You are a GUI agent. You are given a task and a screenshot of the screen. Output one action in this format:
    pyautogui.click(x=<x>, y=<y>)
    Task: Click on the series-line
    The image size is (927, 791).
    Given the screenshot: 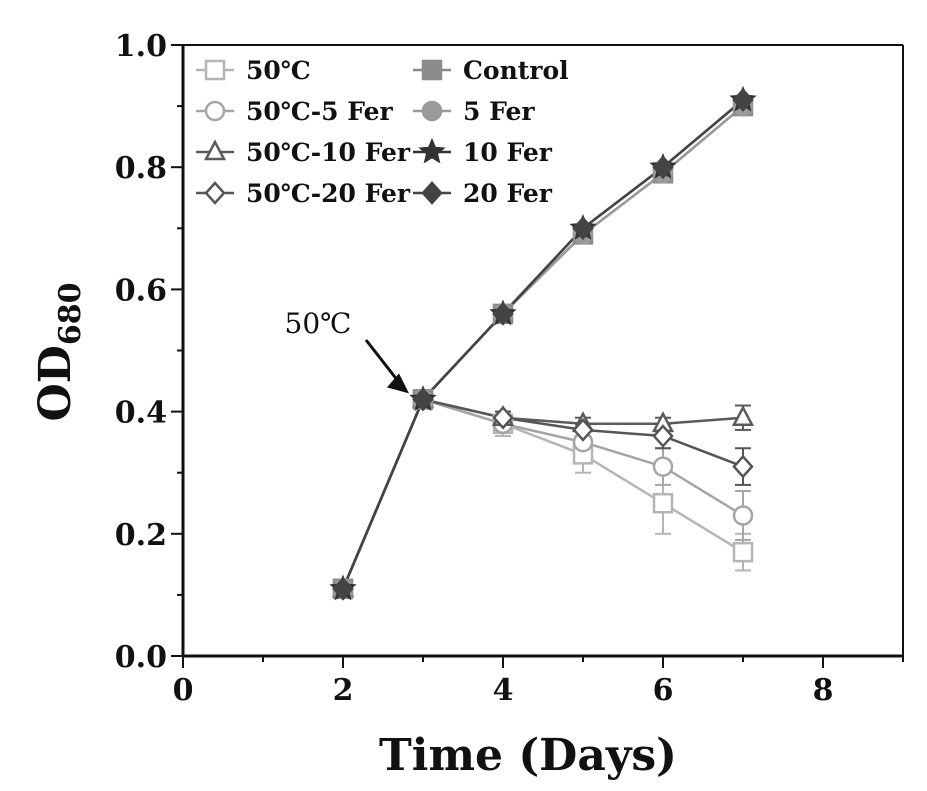 What is the action you would take?
    pyautogui.click(x=543, y=493)
    